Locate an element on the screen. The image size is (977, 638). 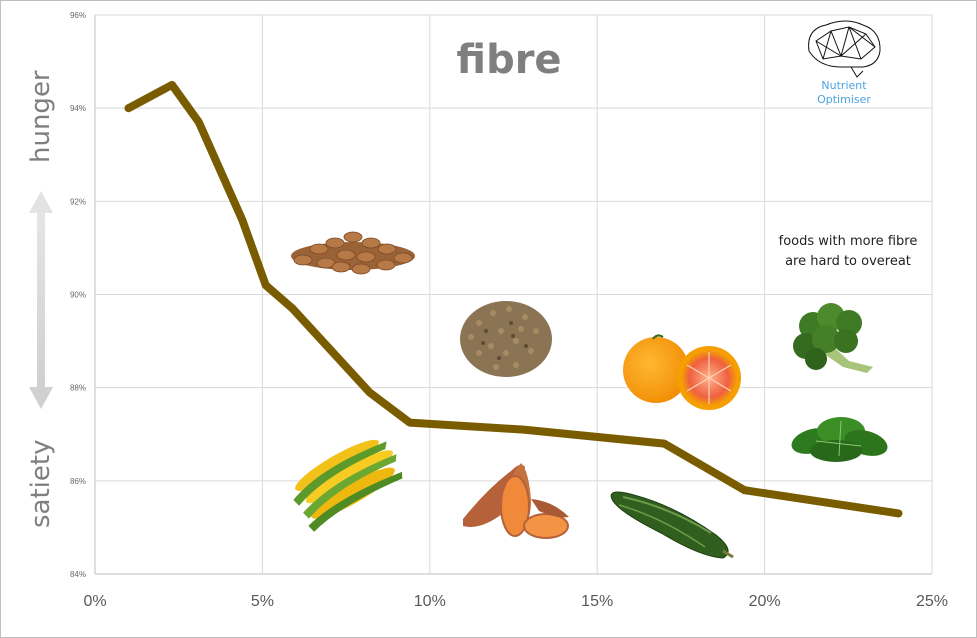
sweet-potato-icon is located at coordinates (516, 501).